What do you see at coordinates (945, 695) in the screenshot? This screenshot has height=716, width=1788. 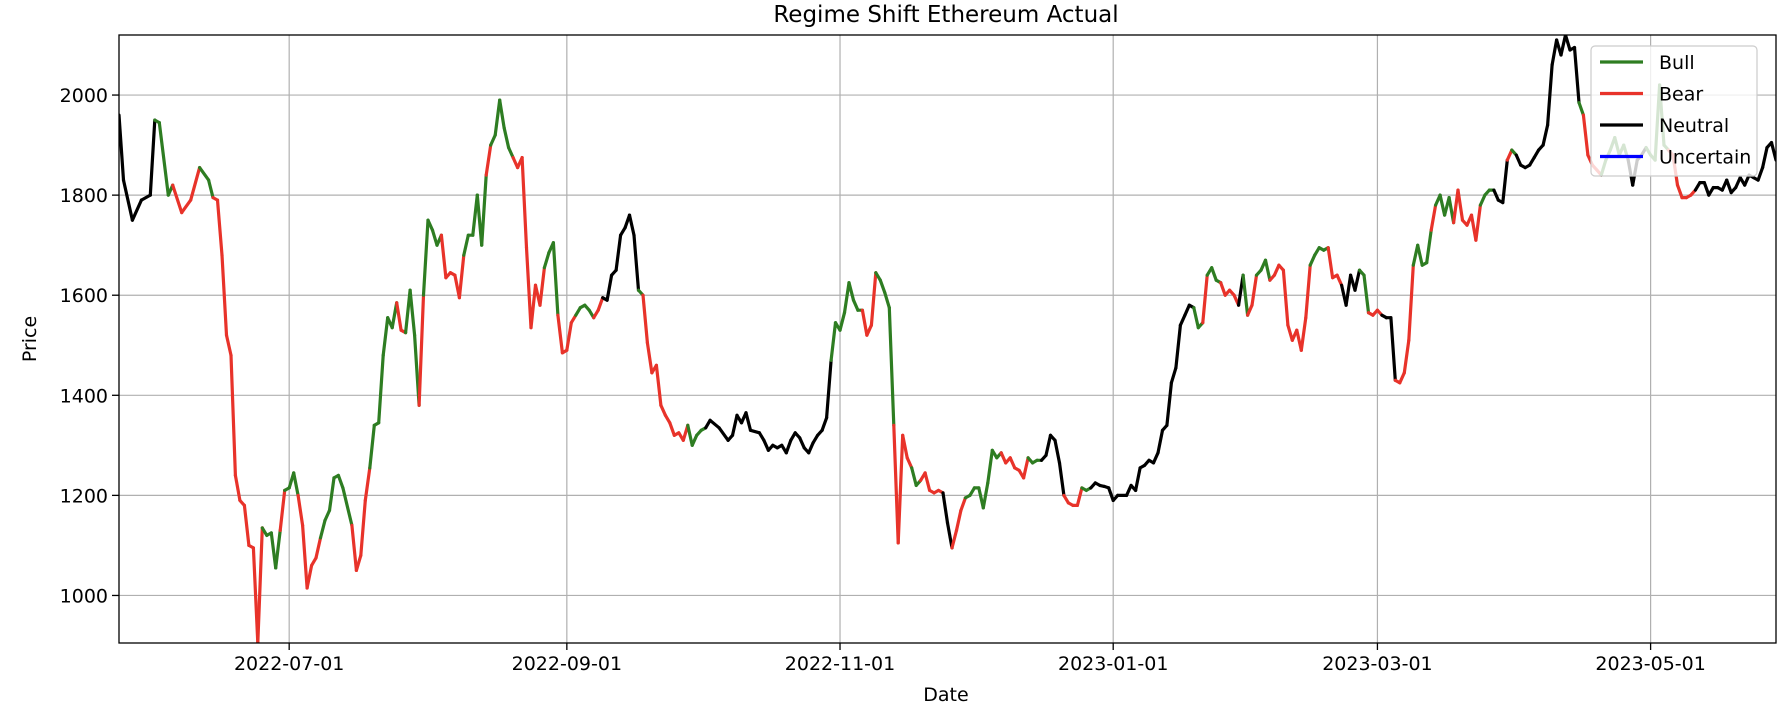 I see `x-axis-label: Date` at bounding box center [945, 695].